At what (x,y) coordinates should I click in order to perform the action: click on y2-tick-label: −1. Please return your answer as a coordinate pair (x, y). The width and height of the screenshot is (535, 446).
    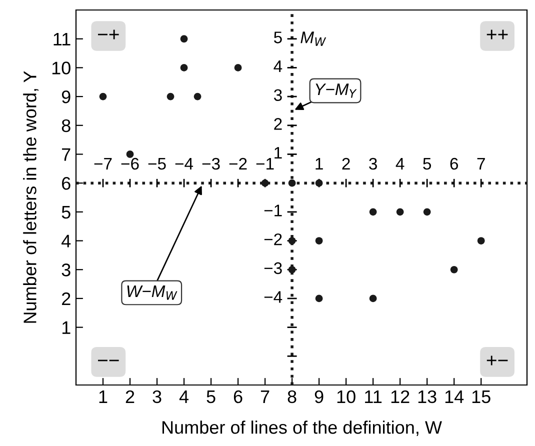
    Looking at the image, I should click on (273, 210).